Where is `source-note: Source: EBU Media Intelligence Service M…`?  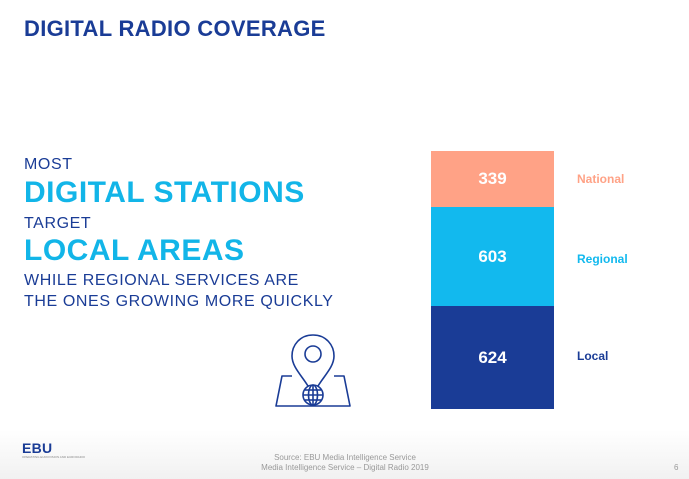 source-note: Source: EBU Media Intelligence Service M… is located at coordinates (345, 463).